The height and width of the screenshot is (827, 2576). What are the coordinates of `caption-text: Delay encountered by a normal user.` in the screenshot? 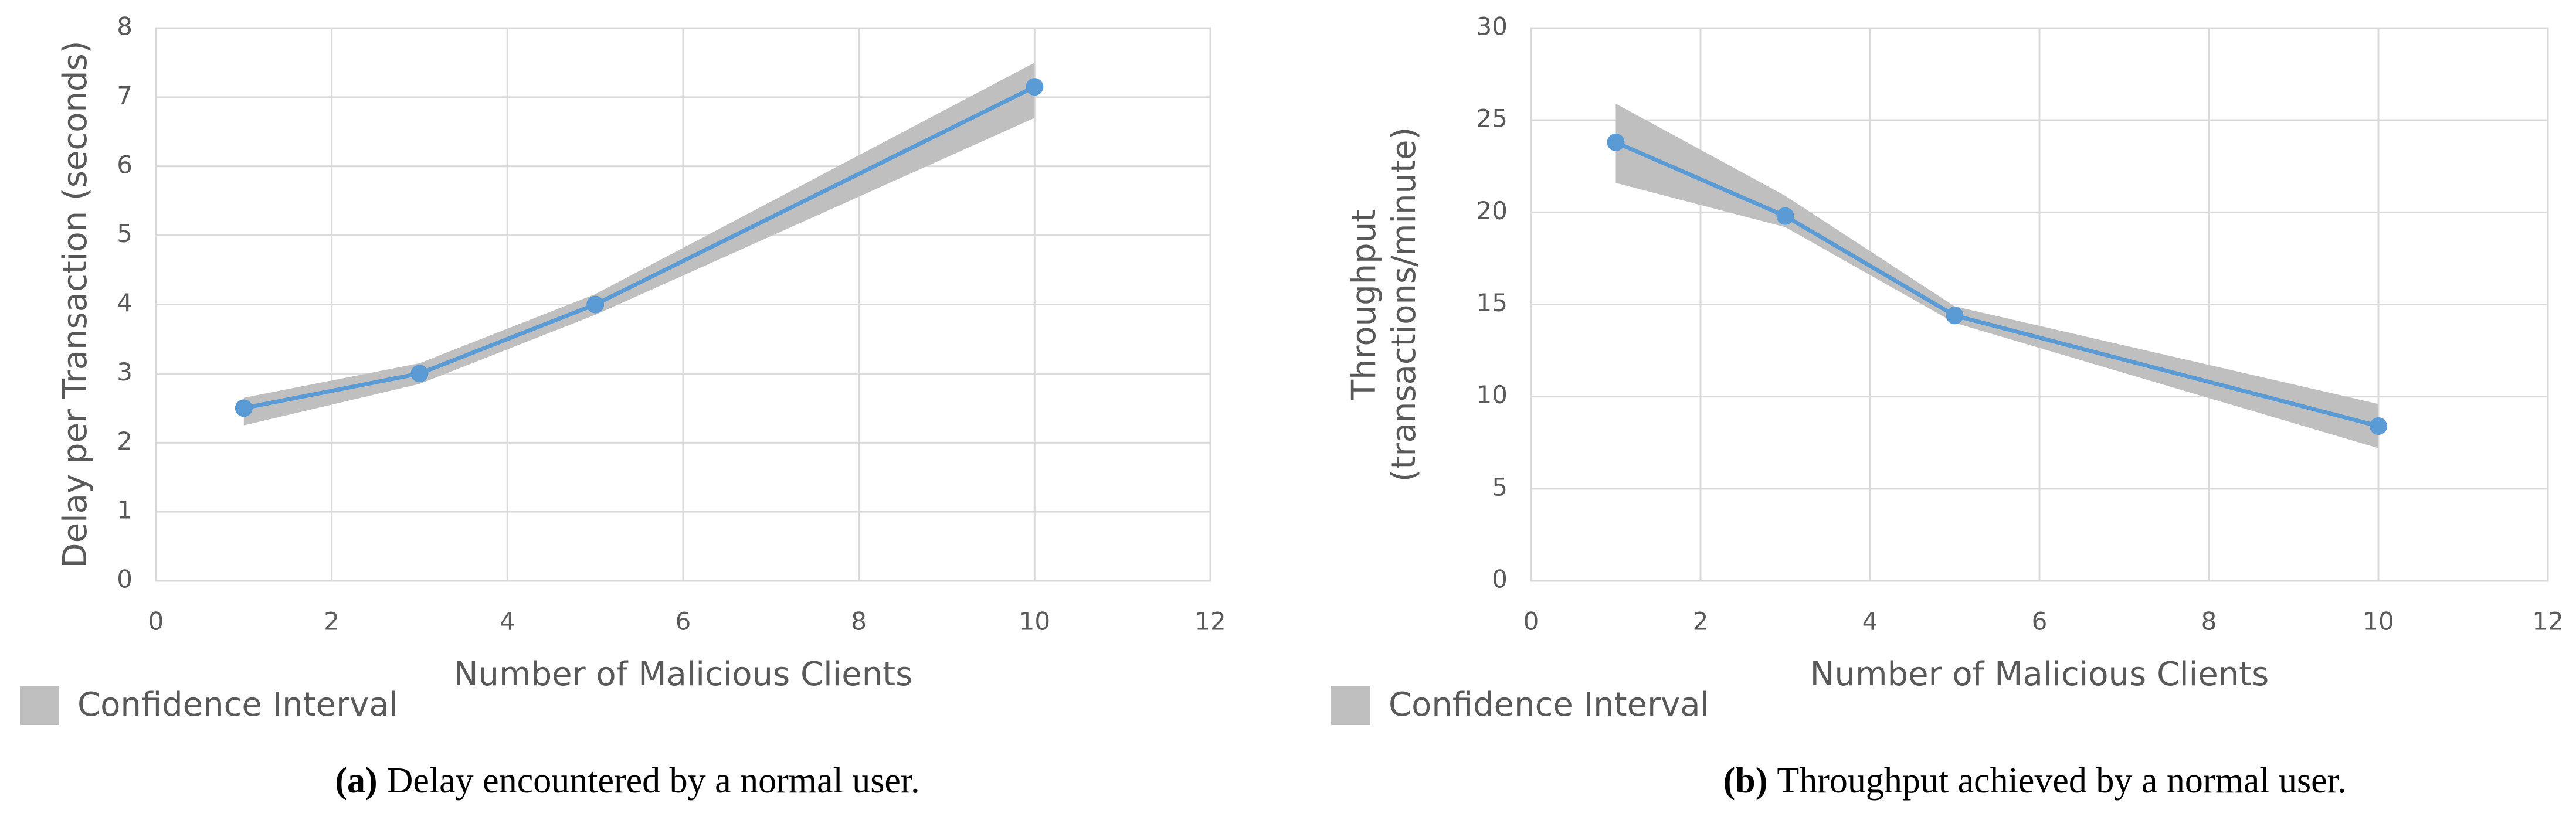 It's located at (653, 781).